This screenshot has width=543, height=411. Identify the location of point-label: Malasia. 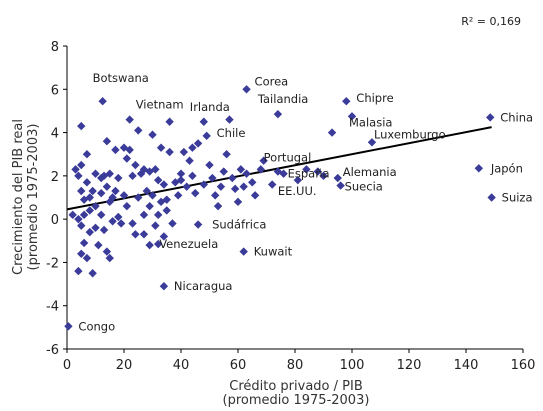
(370, 122).